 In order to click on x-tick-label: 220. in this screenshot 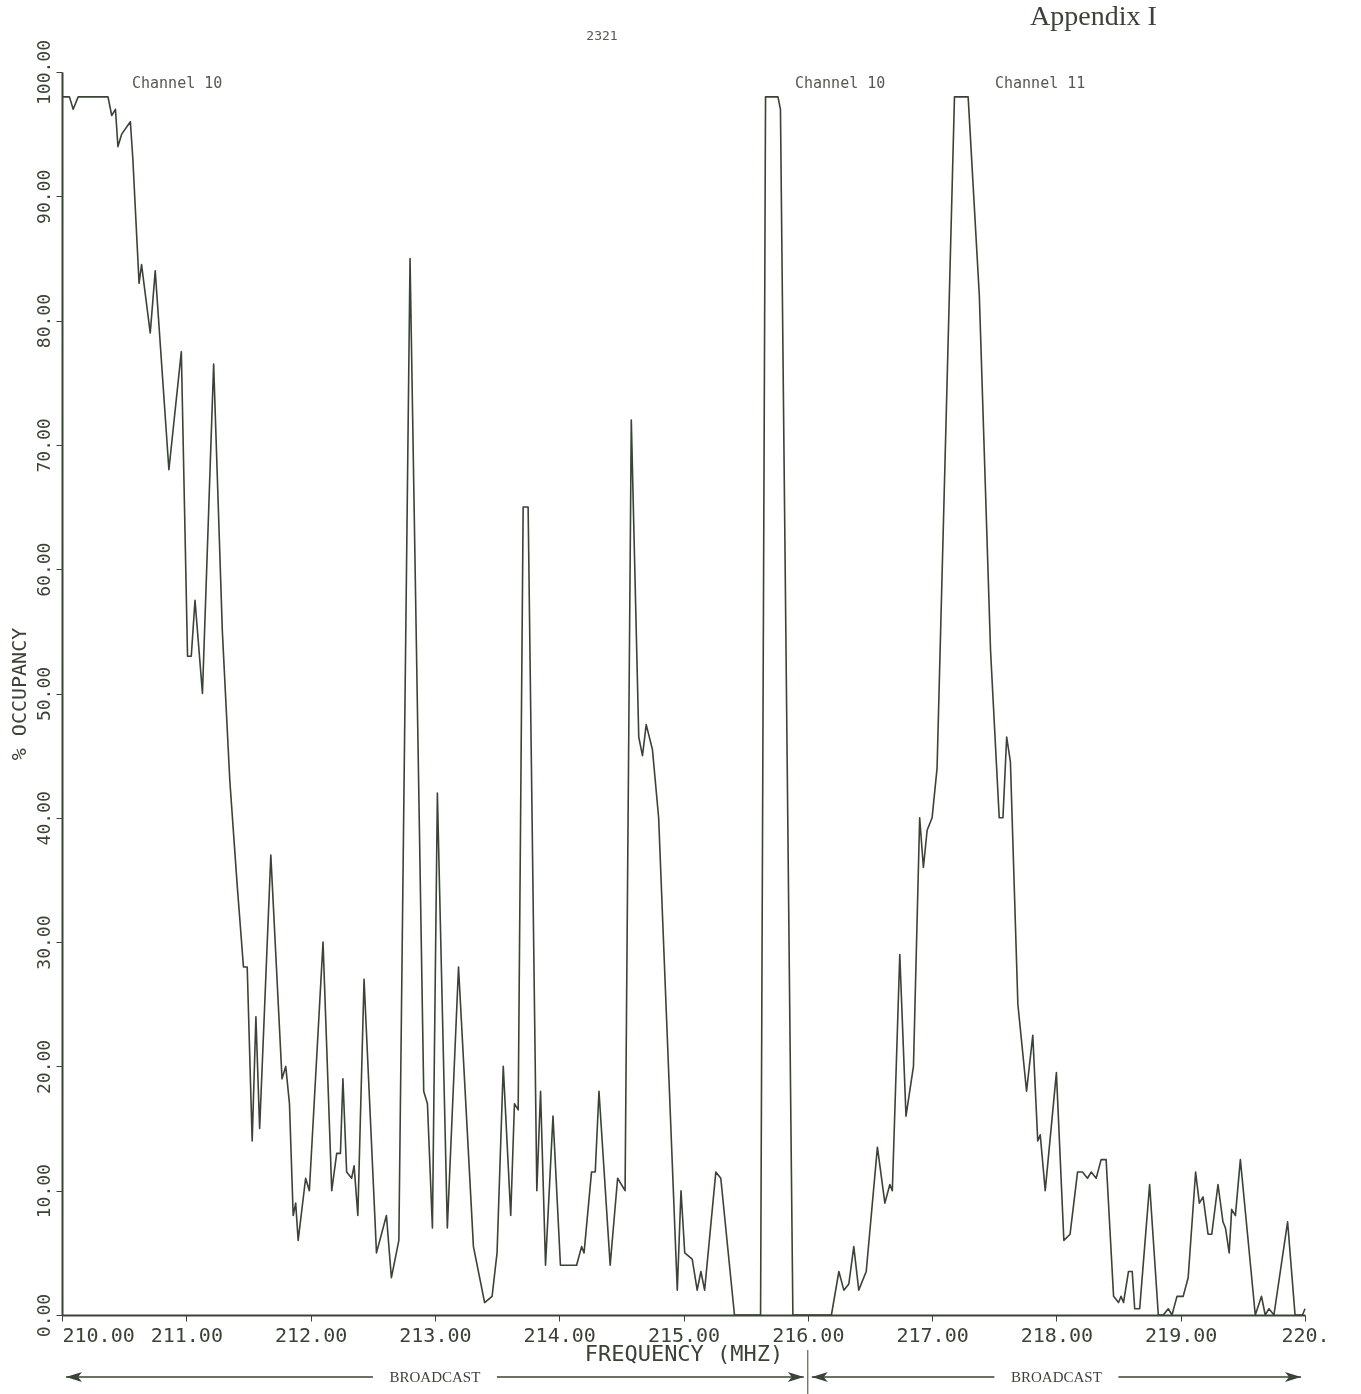, I will do `click(1305, 1334)`.